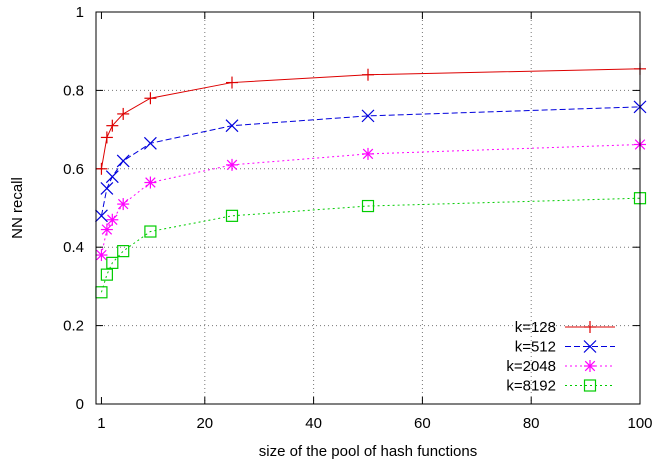  What do you see at coordinates (531, 386) in the screenshot?
I see `legend-label: k=8192` at bounding box center [531, 386].